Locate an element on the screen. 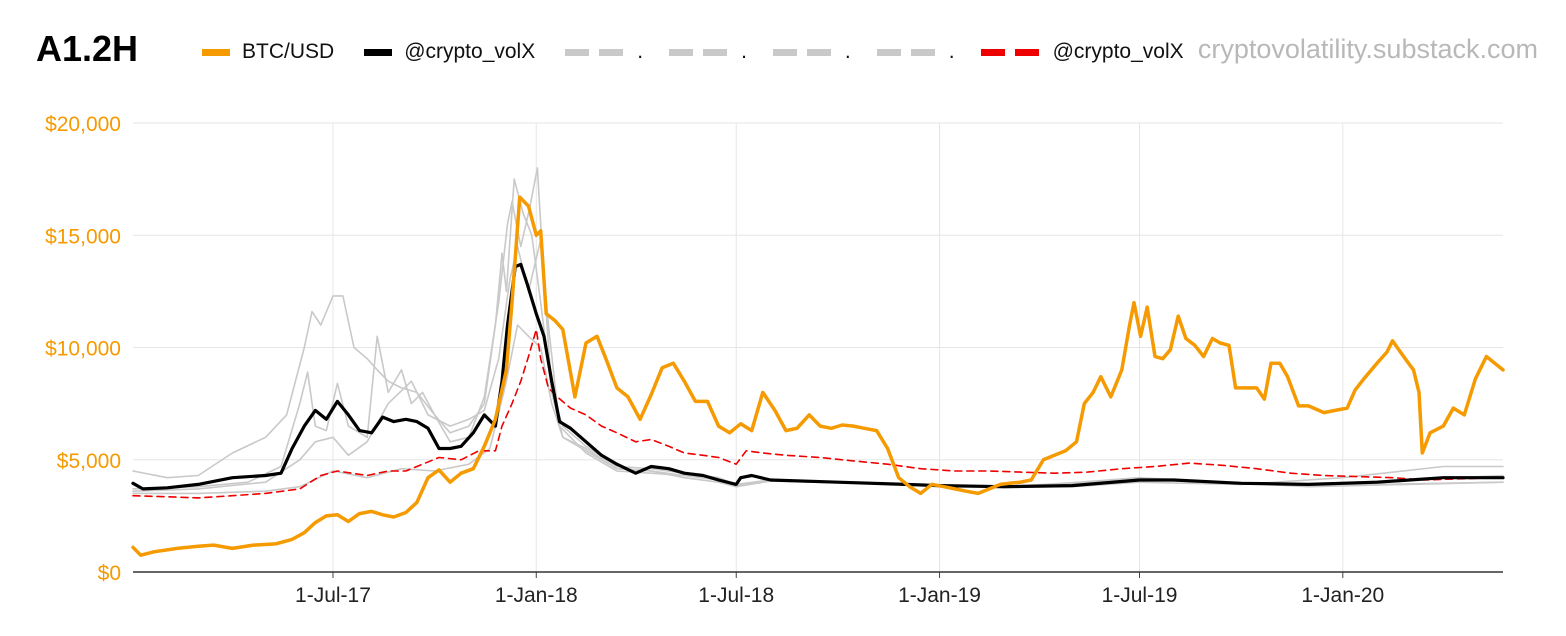 The image size is (1566, 636). y-tick-label: $10,000 is located at coordinates (83, 349).